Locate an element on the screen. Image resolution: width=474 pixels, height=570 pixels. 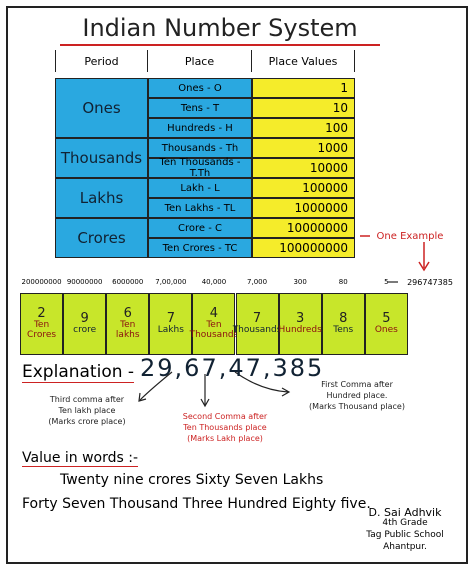
place-value-total: 296747385 is located at coordinates (430, 282).